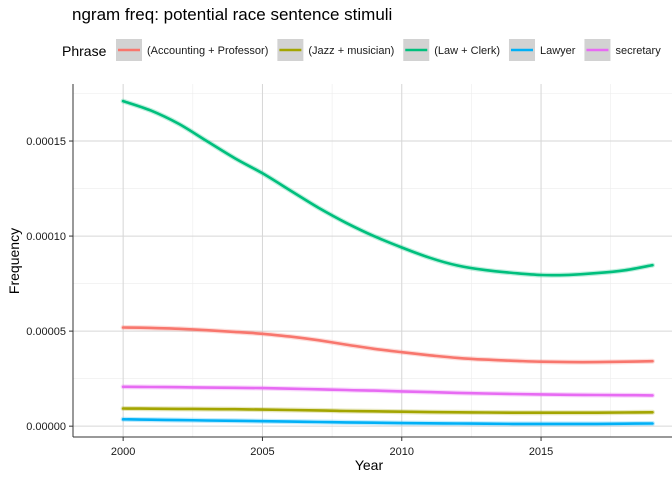 This screenshot has width=672, height=480. What do you see at coordinates (14, 261) in the screenshot?
I see `y-axis-title: Frequency` at bounding box center [14, 261].